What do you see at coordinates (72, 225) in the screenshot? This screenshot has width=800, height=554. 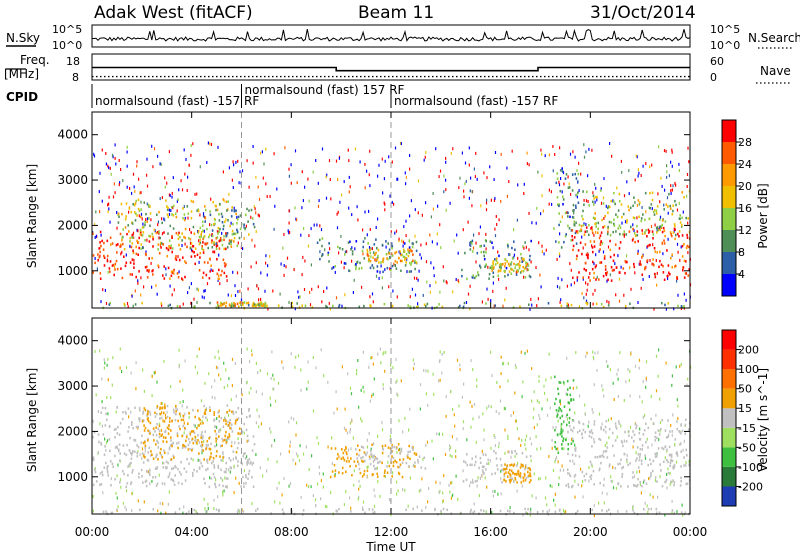 I see `y-tick-label: 2000` at bounding box center [72, 225].